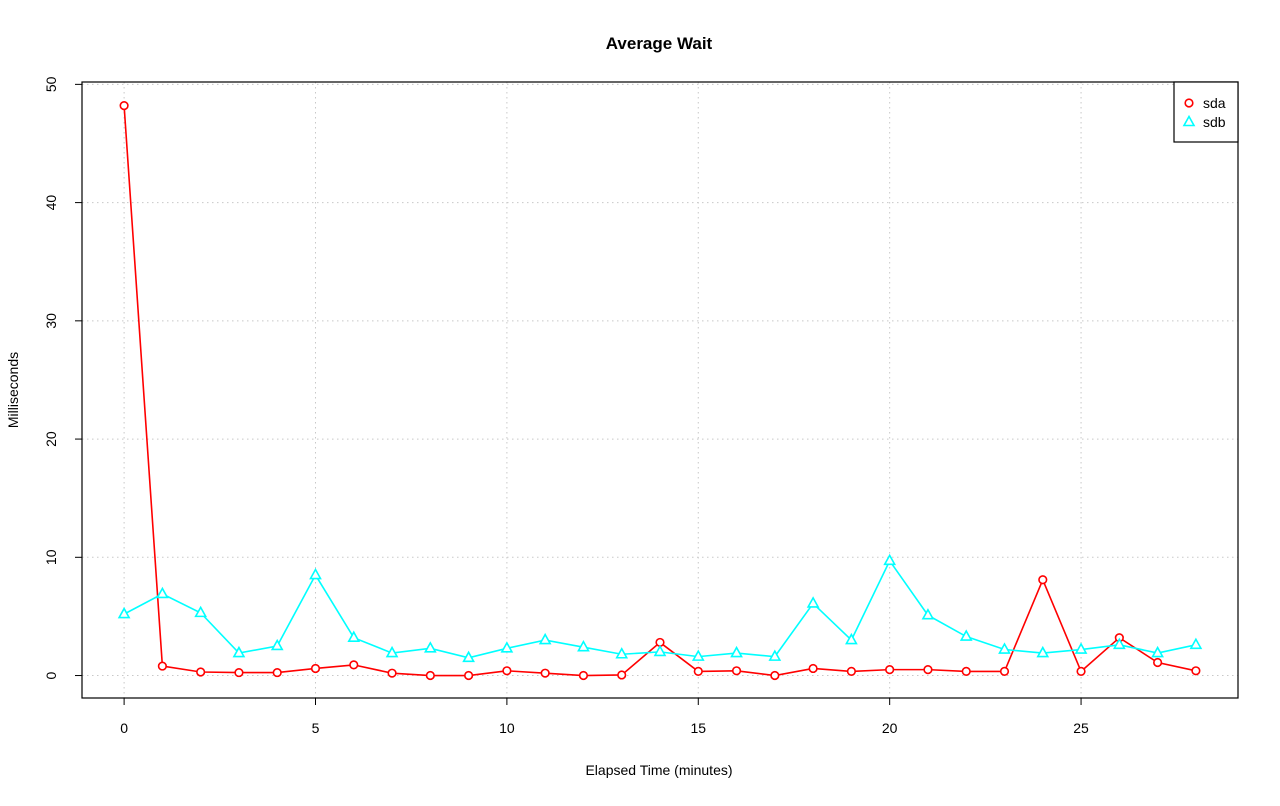 The image size is (1280, 806). I want to click on y-tick-label: 40, so click(51, 203).